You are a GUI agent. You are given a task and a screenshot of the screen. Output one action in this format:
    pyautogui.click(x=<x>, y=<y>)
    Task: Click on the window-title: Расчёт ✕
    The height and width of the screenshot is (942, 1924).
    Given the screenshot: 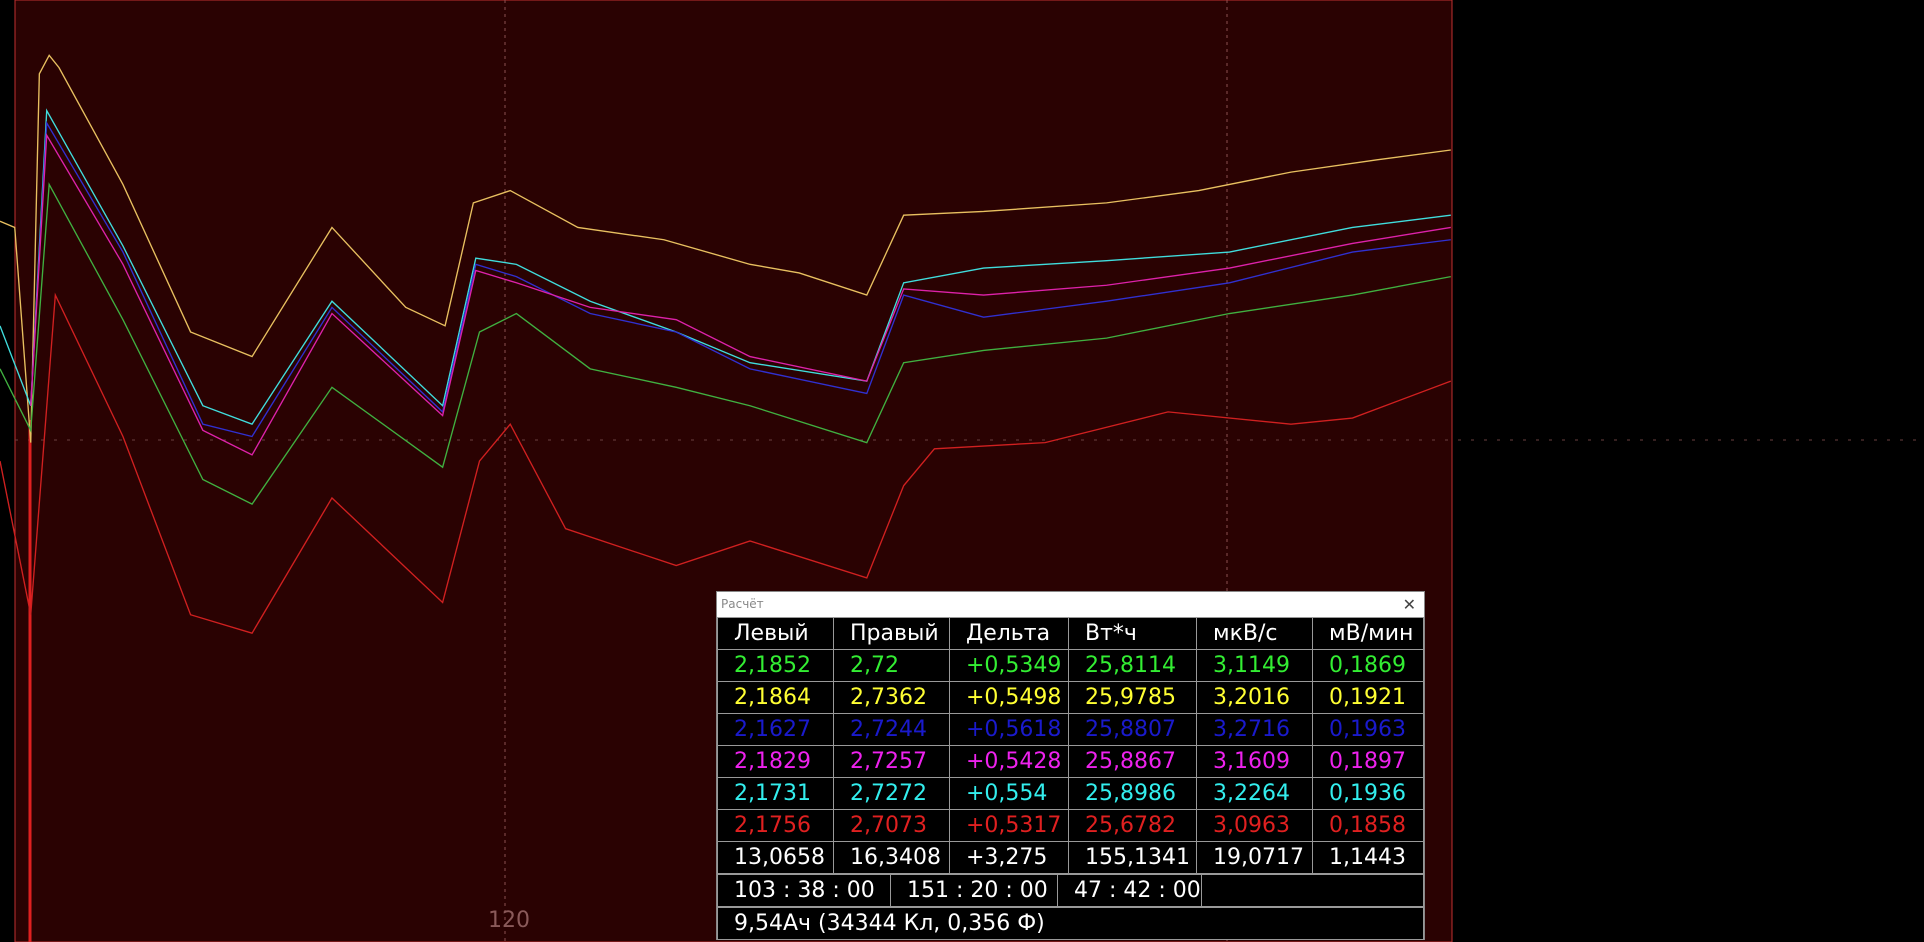 What is the action you would take?
    pyautogui.click(x=1070, y=604)
    